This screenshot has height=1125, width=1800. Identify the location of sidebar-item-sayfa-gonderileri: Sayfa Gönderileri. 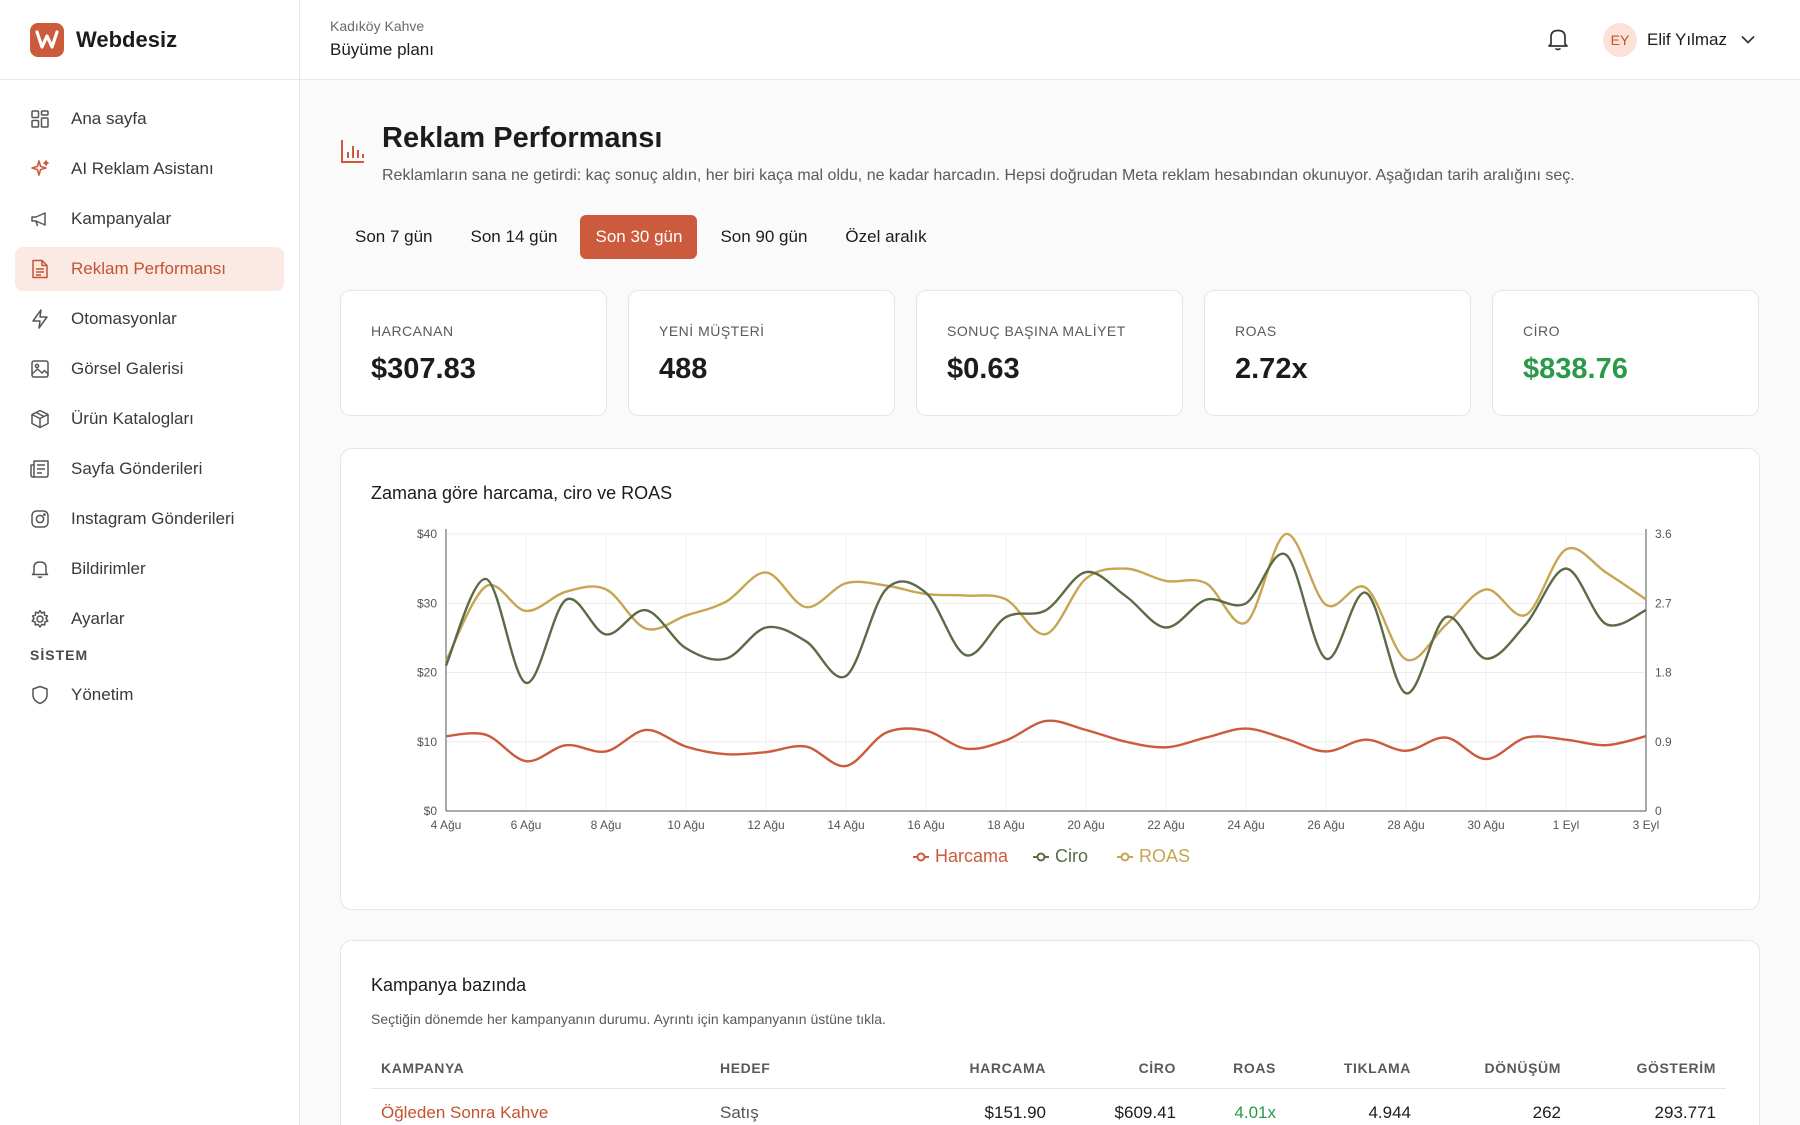
(149, 469).